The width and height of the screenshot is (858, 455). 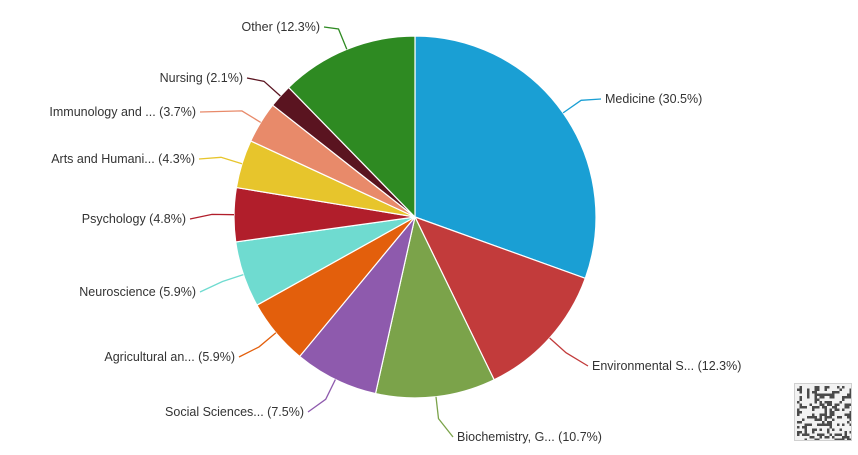 I want to click on slice-label-9: Nursing (2.1%), so click(x=201, y=78).